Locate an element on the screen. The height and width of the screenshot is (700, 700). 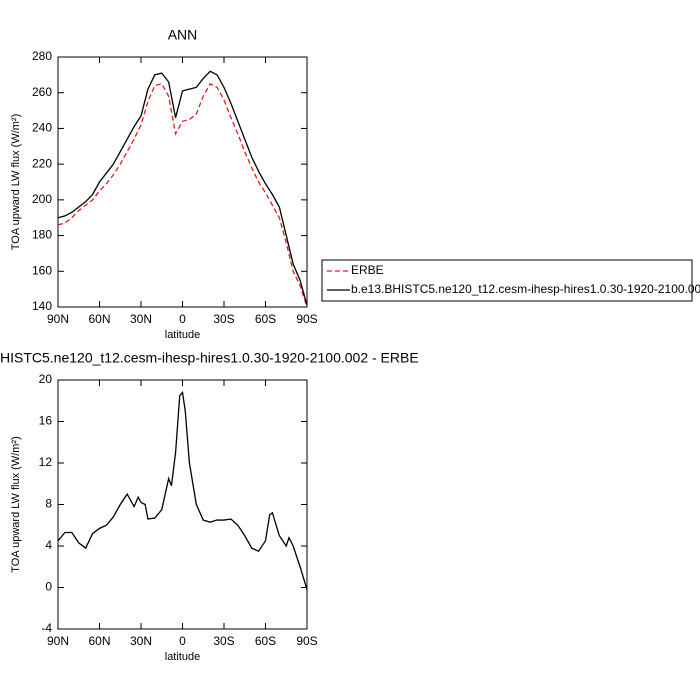
y-tick-label: 280 is located at coordinates (42, 56).